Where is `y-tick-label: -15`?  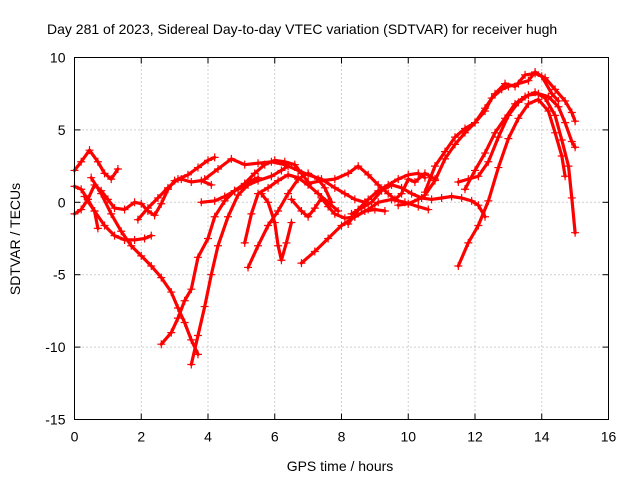
y-tick-label: -15 is located at coordinates (55, 420).